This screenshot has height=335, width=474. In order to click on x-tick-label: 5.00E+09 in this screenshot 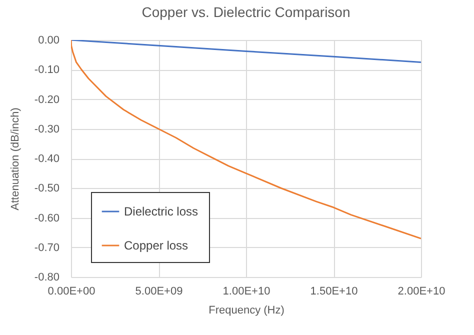, I will do `click(159, 292)`.